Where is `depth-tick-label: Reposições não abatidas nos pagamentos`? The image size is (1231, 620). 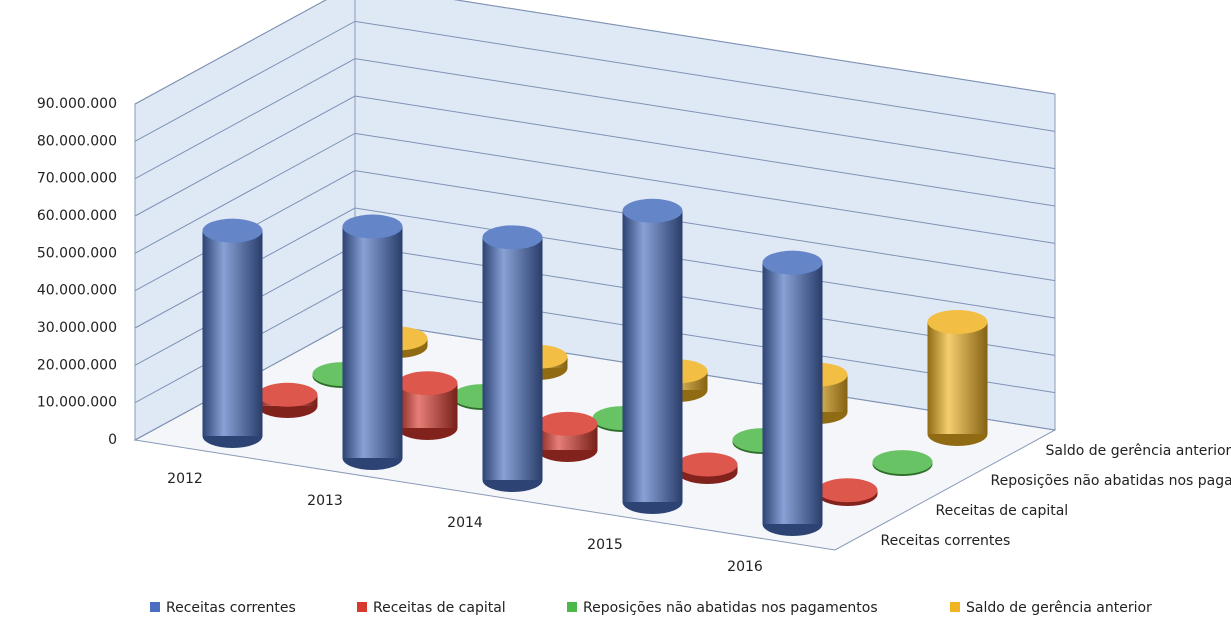 depth-tick-label: Reposições não abatidas nos pagamentos is located at coordinates (1111, 481).